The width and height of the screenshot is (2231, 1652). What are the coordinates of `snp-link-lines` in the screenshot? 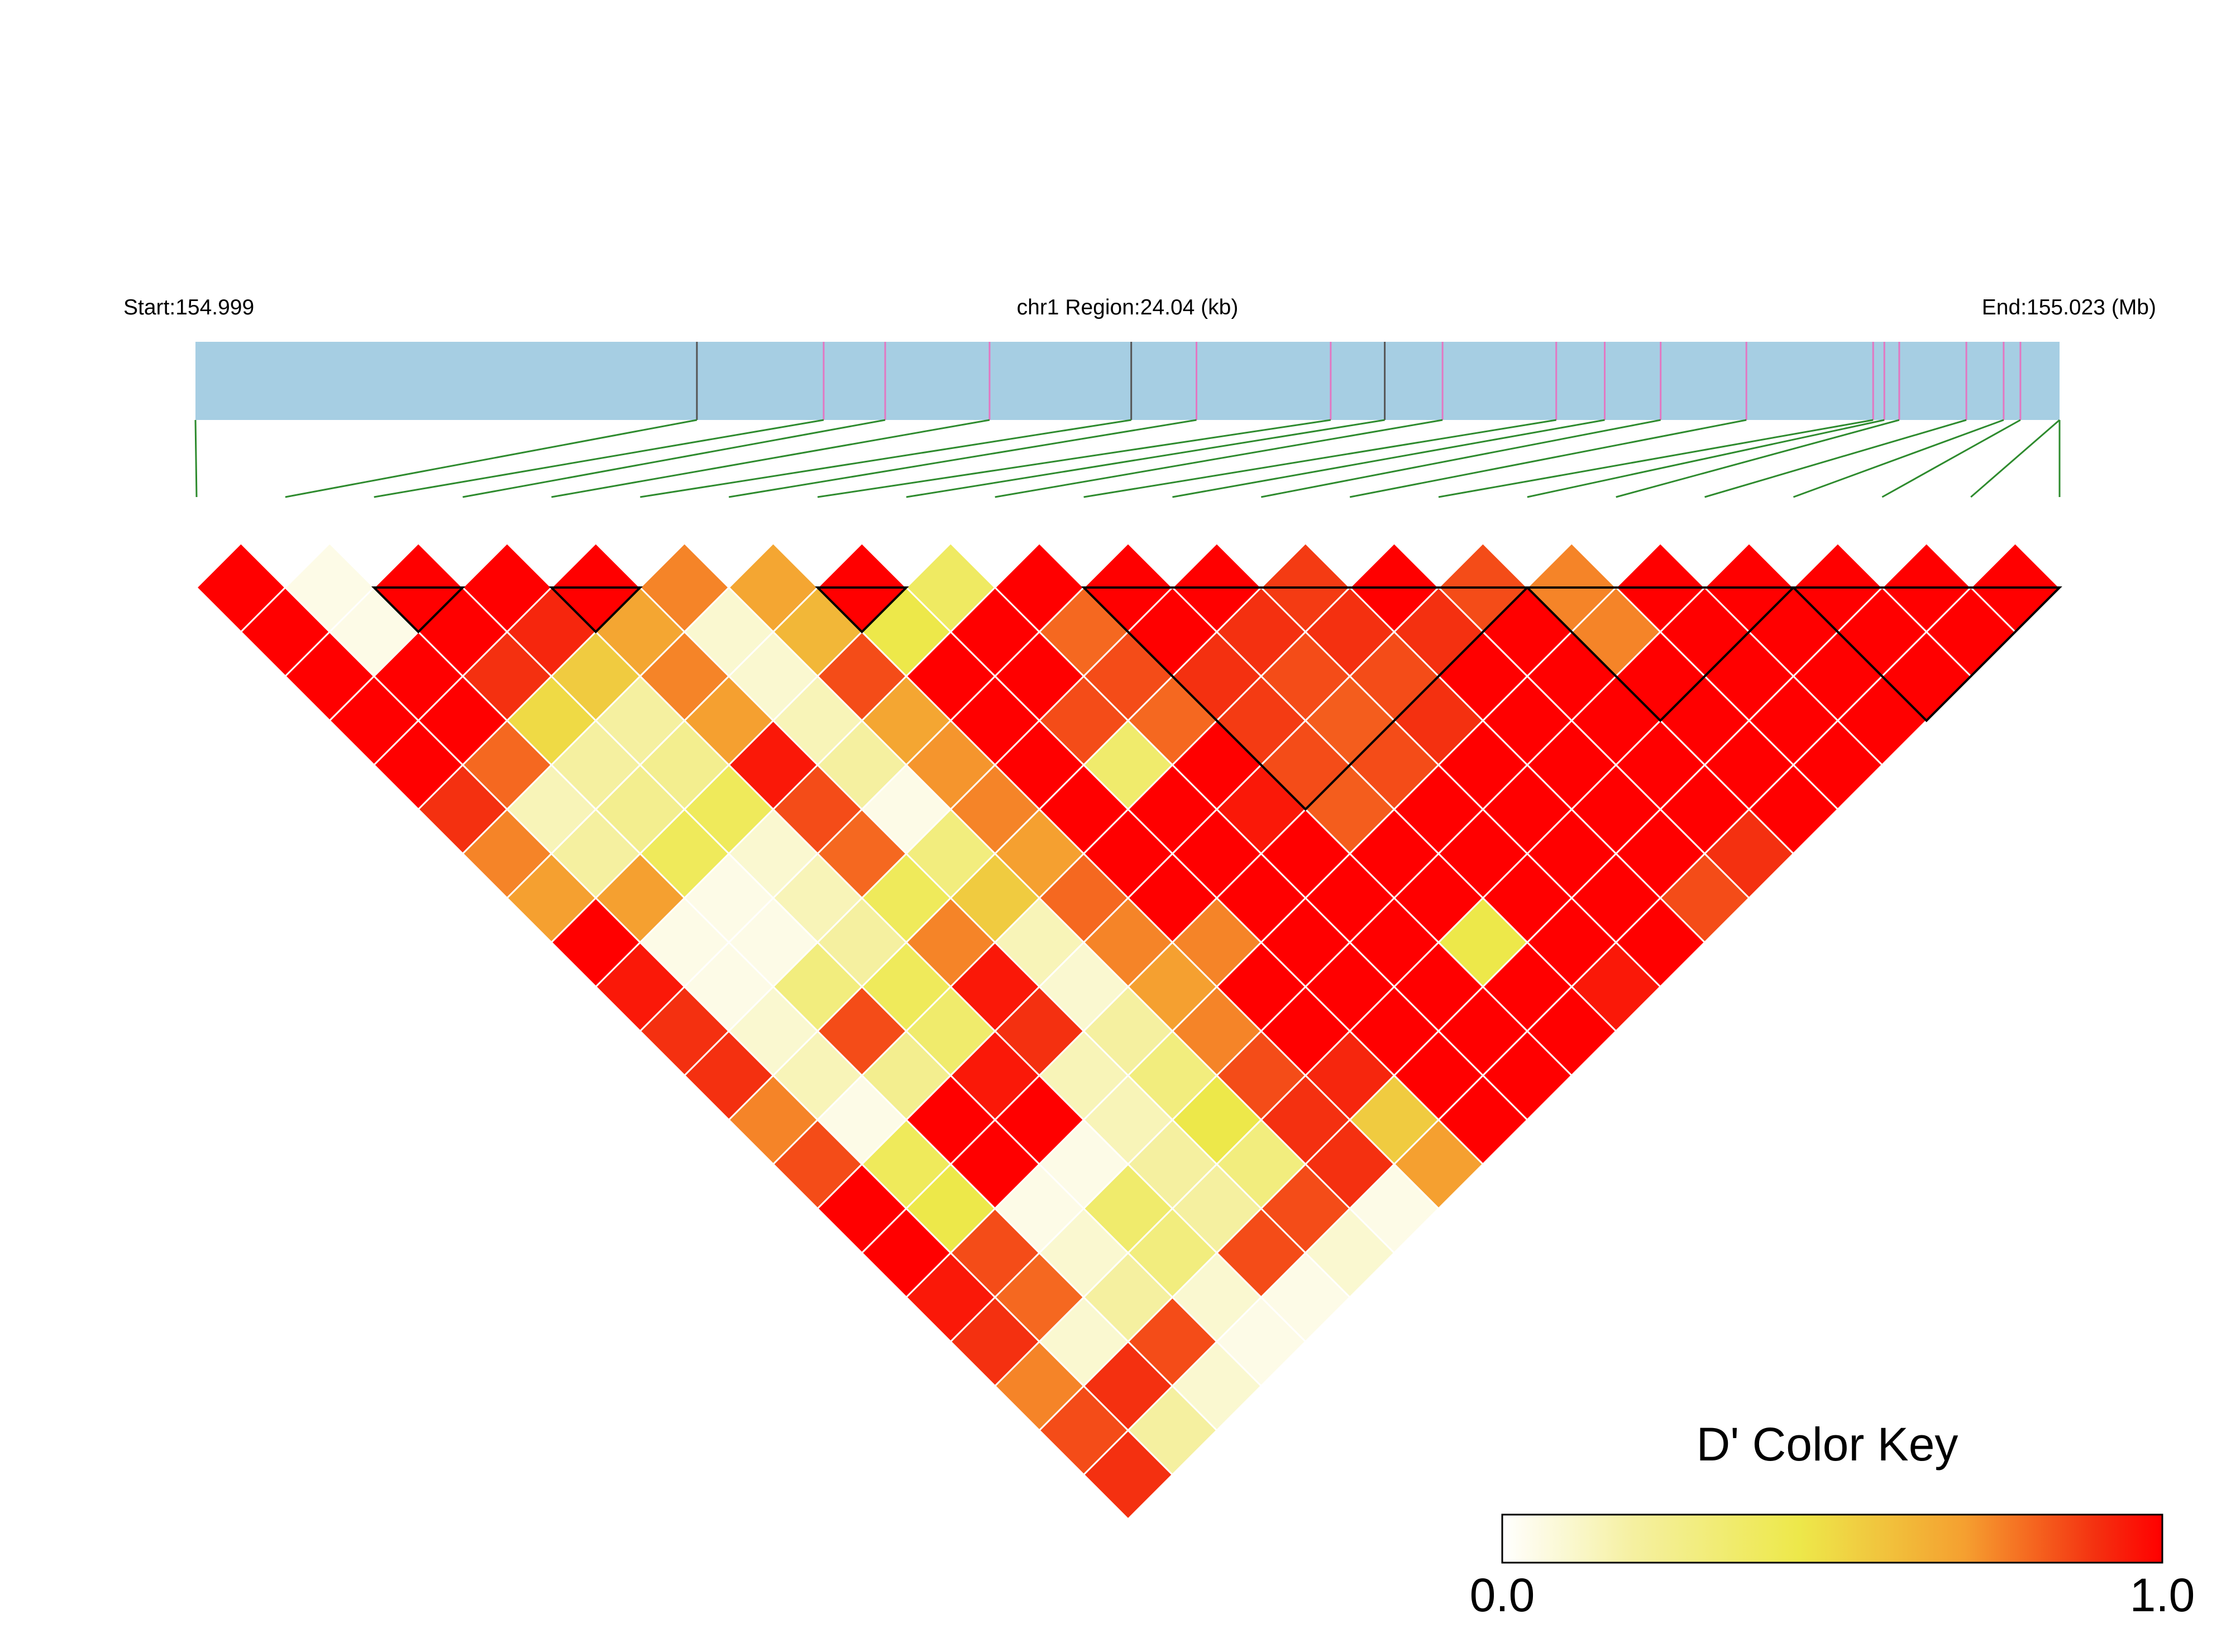 It's located at (1127, 458).